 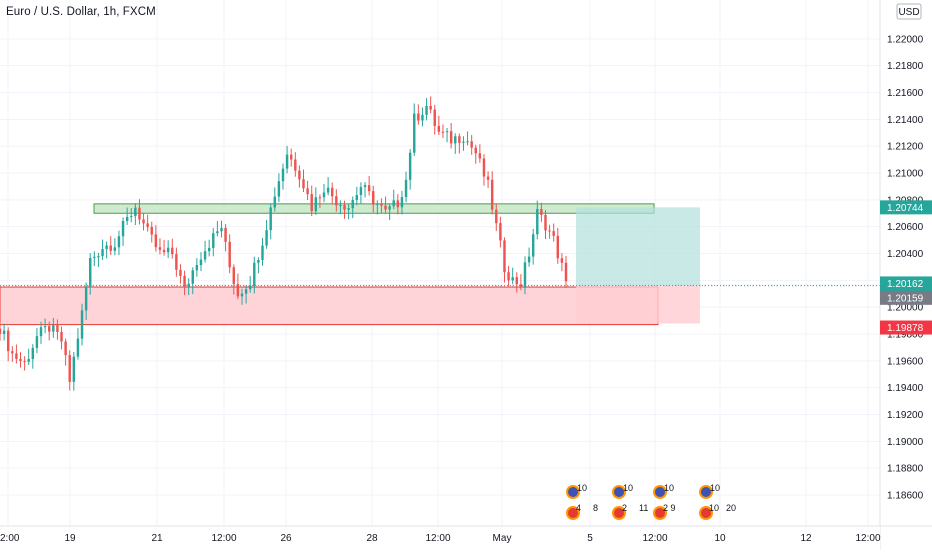 What do you see at coordinates (286, 538) in the screenshot?
I see `time-tick-label: 26` at bounding box center [286, 538].